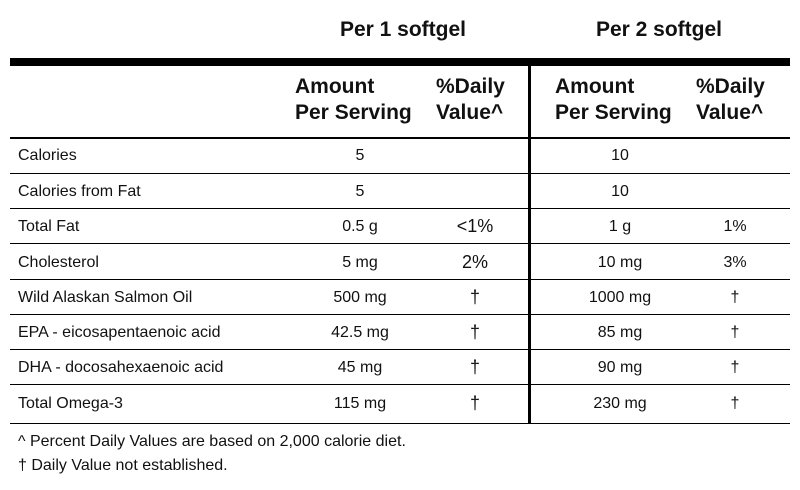  I want to click on amount-2-cell: 1 g, so click(620, 226).